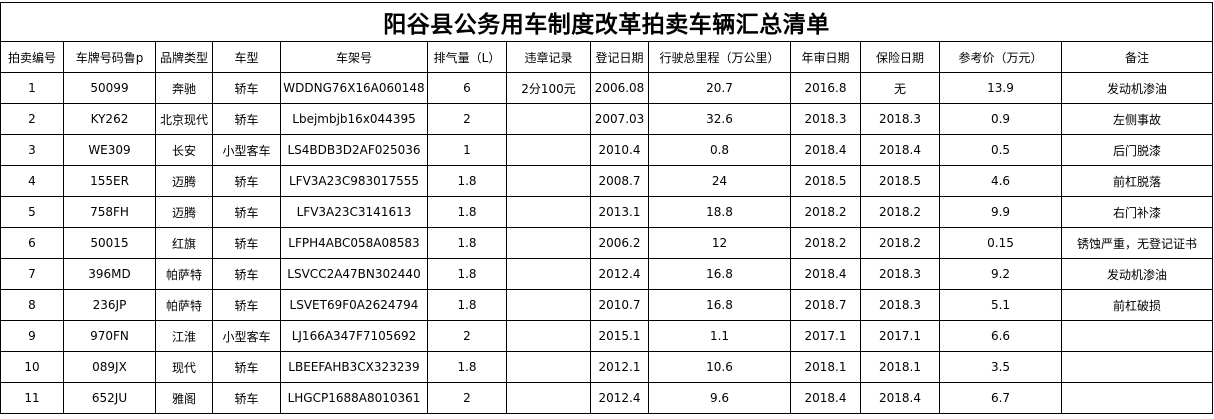  Describe the element at coordinates (354, 150) in the screenshot. I see `table-cell: LS4BDB3D2AF025036` at that location.